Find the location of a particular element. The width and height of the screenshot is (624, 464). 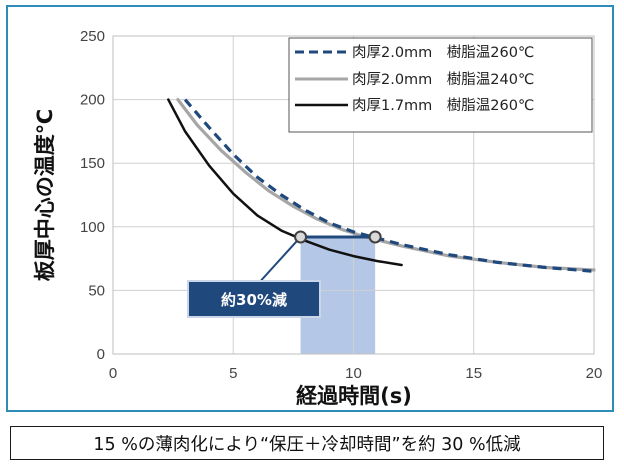

y-tick-label: 0 is located at coordinates (101, 354).